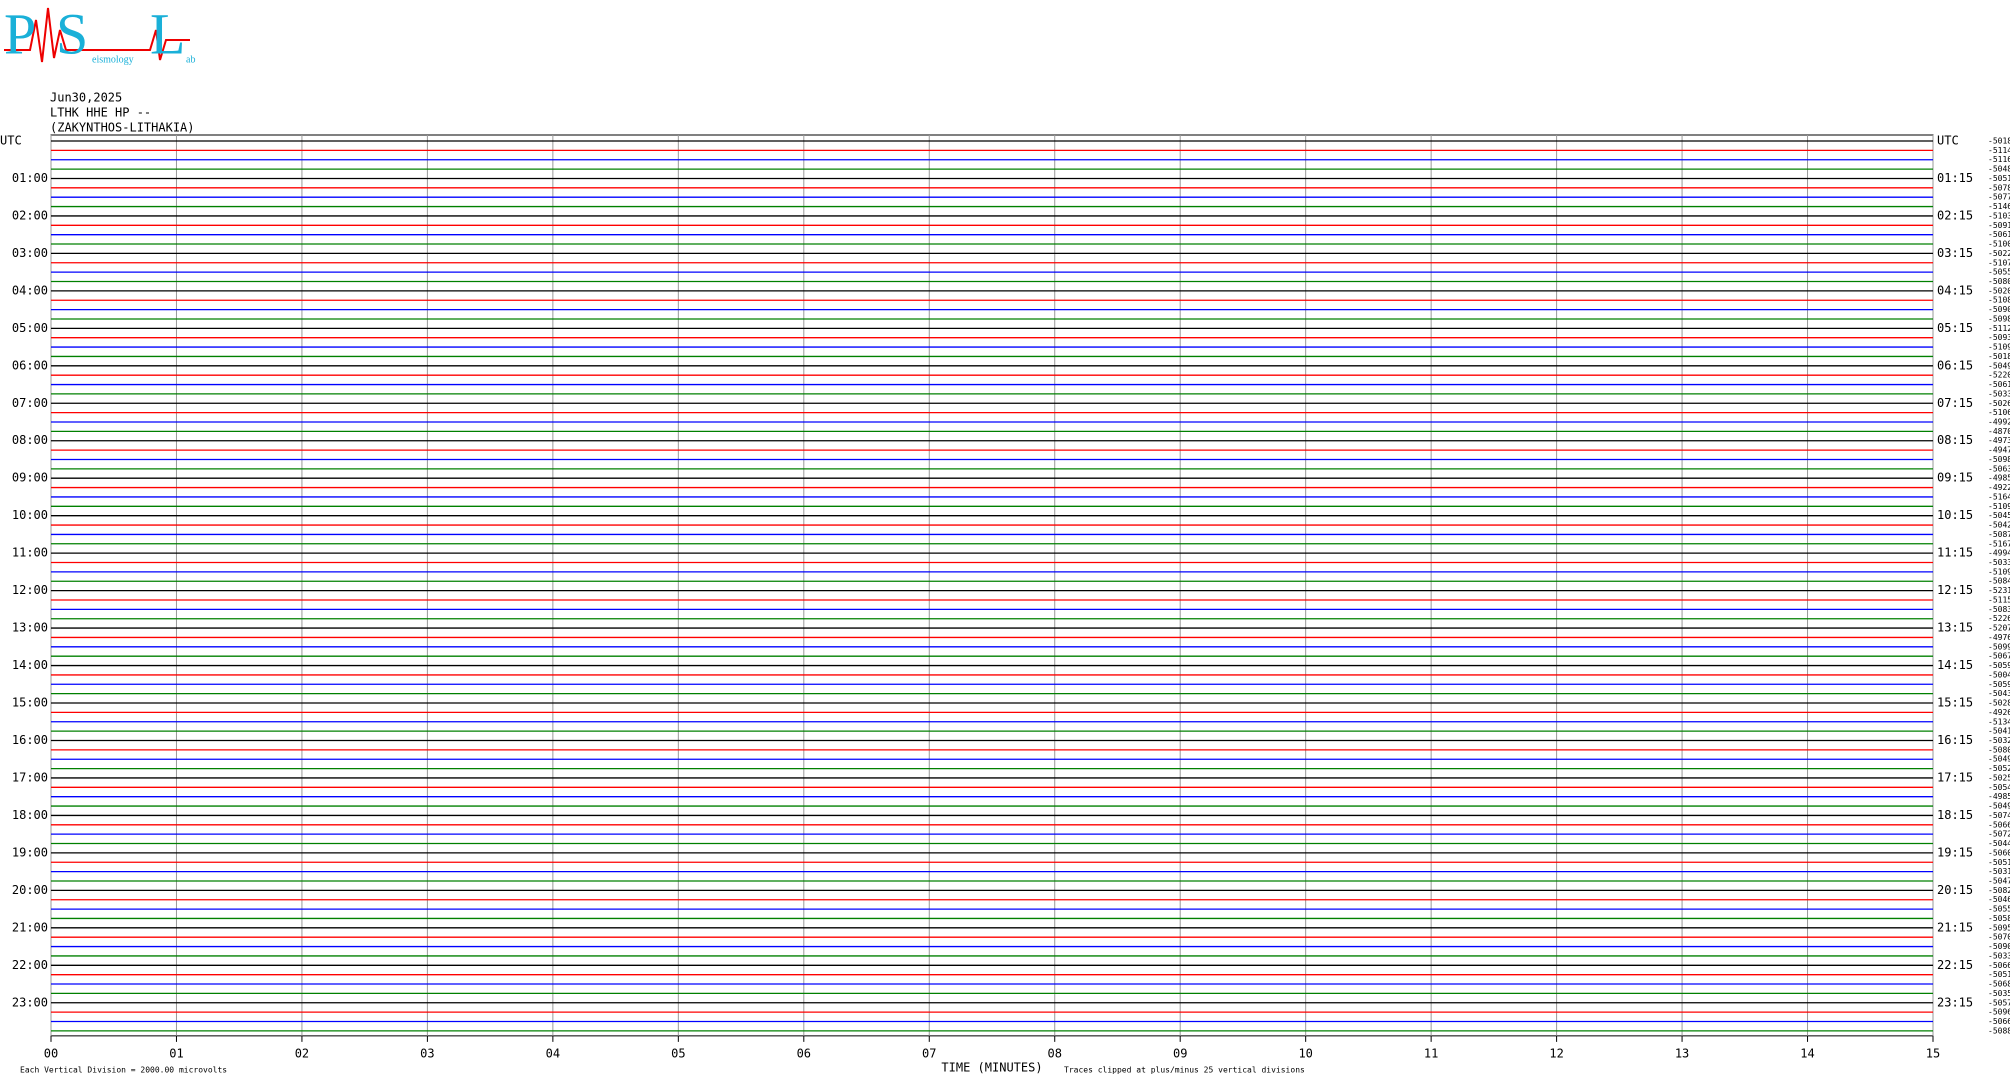  Describe the element at coordinates (30, 478) in the screenshot. I see `hour-label: 09:00` at that location.